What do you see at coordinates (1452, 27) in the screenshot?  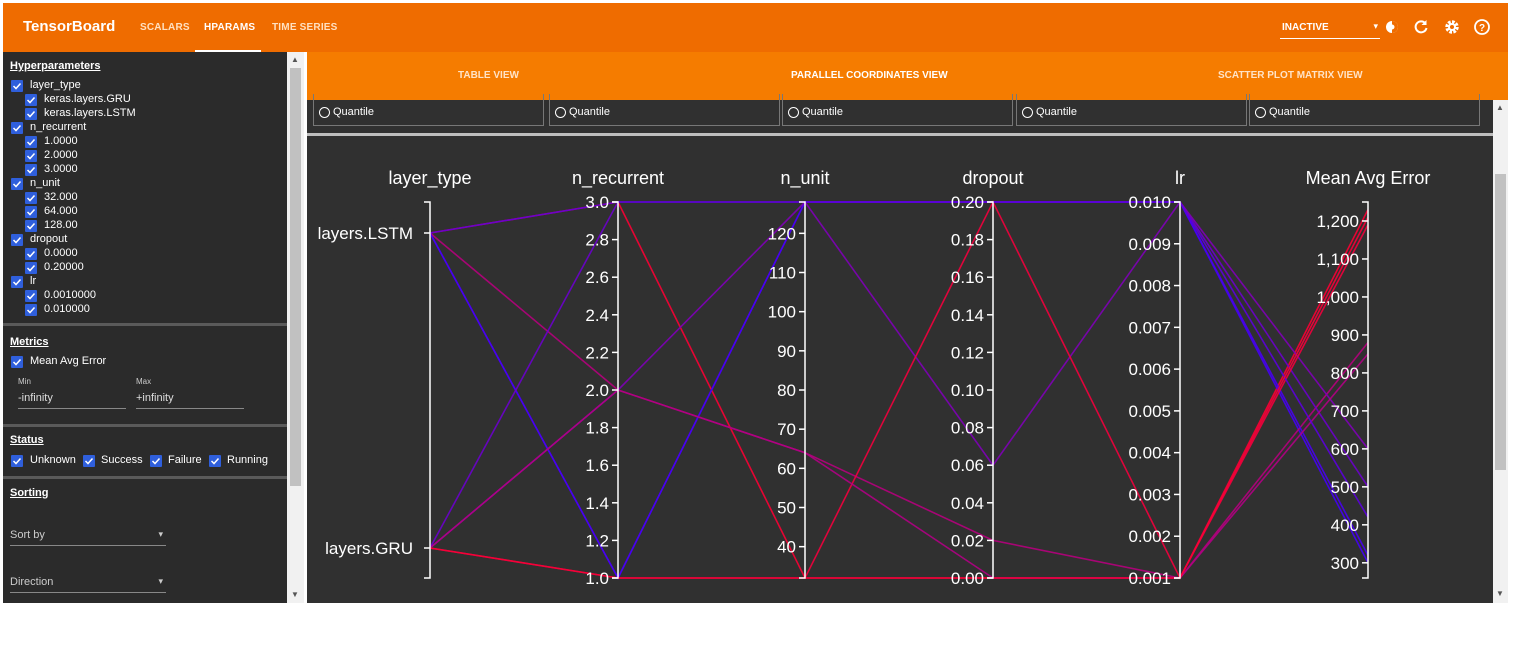 I see `settings-icon` at bounding box center [1452, 27].